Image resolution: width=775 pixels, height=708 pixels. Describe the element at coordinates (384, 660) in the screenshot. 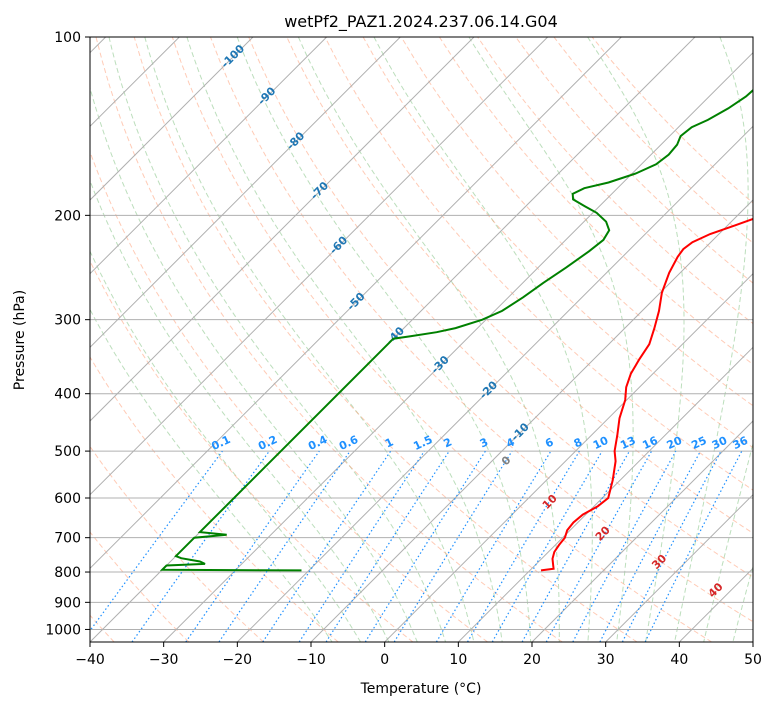

I see `x-tick-label: 0` at that location.